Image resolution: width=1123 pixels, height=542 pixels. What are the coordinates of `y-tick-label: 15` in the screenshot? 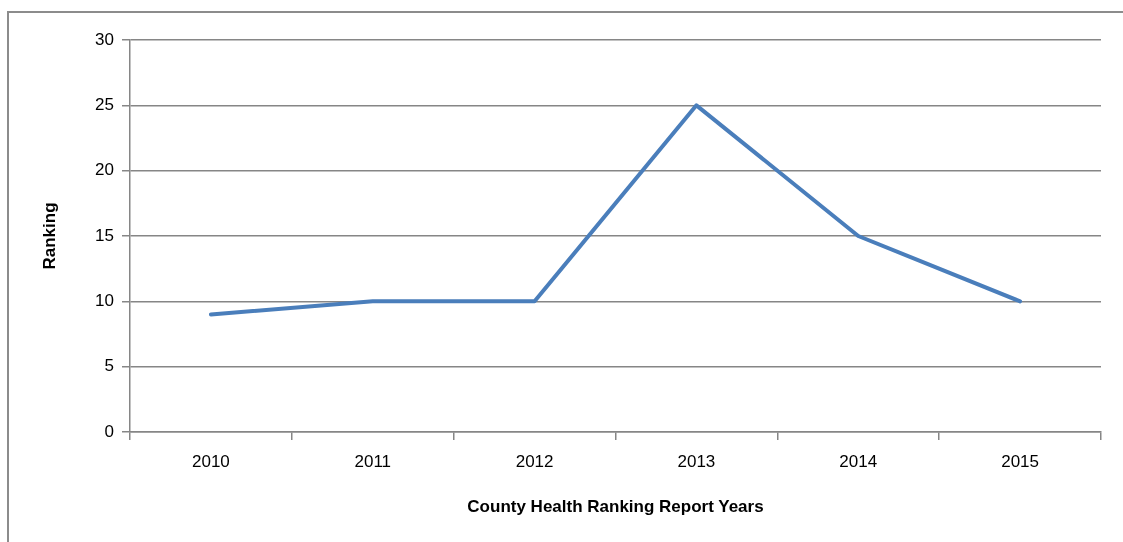 It's located at (104, 235).